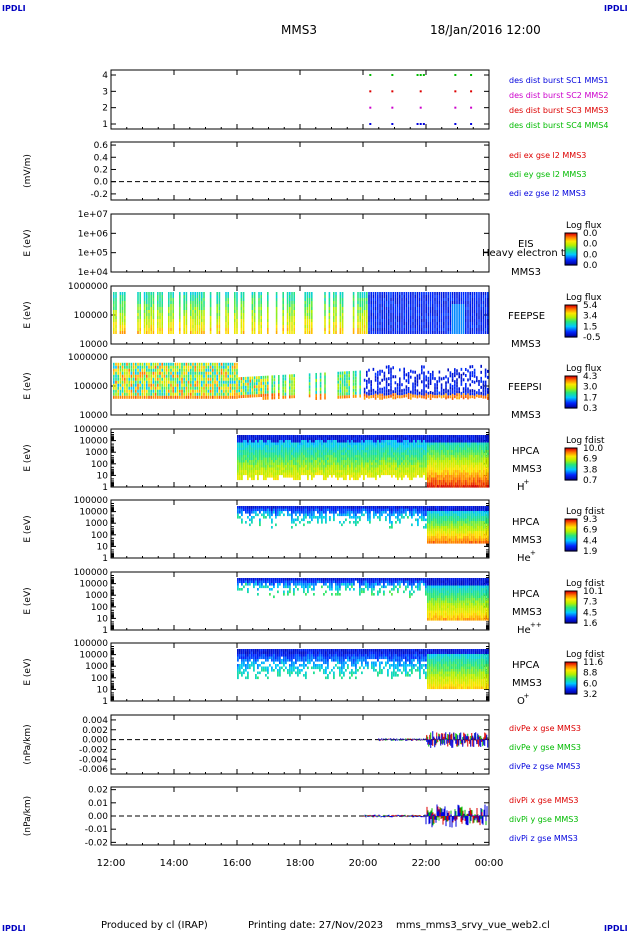 This screenshot has height=934, width=630. I want to click on y-tick-label: 2, so click(105, 109).